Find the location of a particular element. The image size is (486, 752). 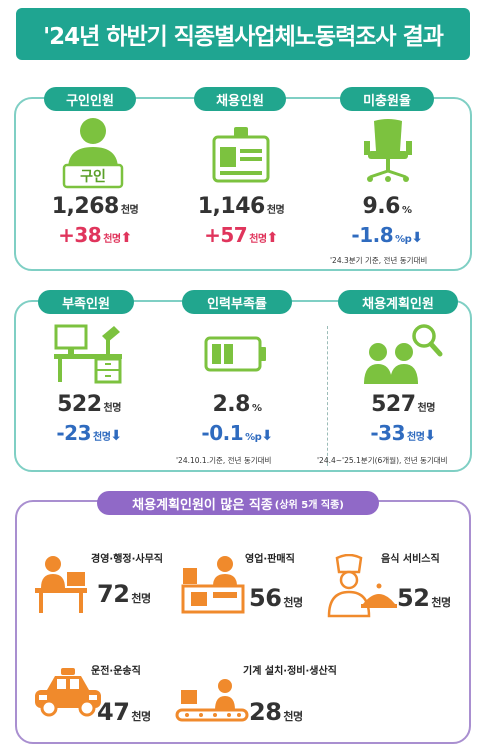

occupation-value: 72 is located at coordinates (113, 594).